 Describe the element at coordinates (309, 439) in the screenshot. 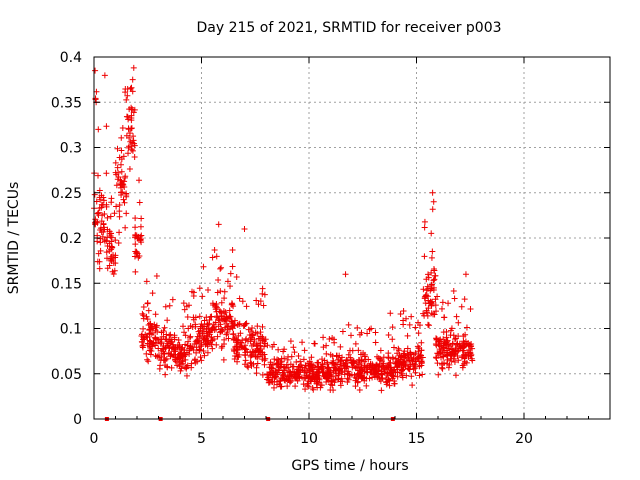

I see `x-tick-label: 10` at that location.